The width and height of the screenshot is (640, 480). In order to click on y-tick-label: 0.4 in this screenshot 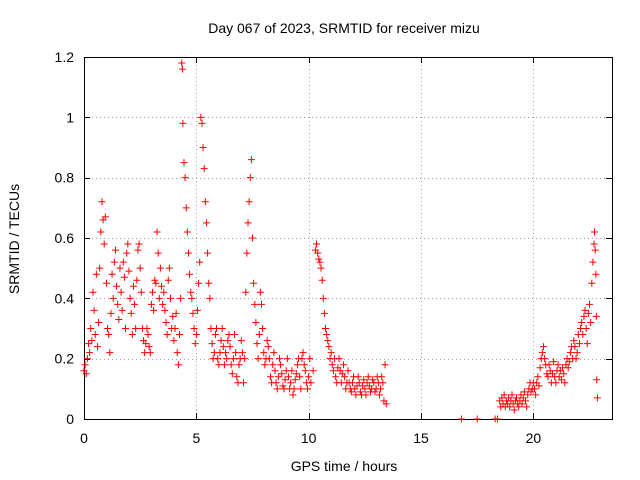, I will do `click(65, 298)`.